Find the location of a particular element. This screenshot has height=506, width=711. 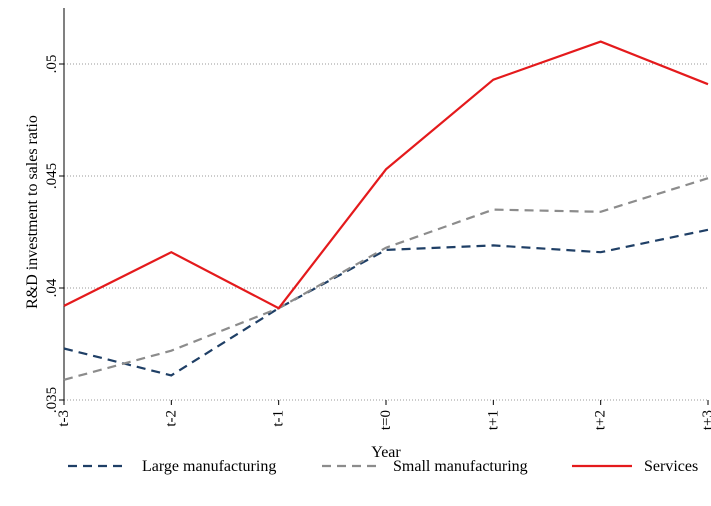

legend-label: Services is located at coordinates (671, 466).